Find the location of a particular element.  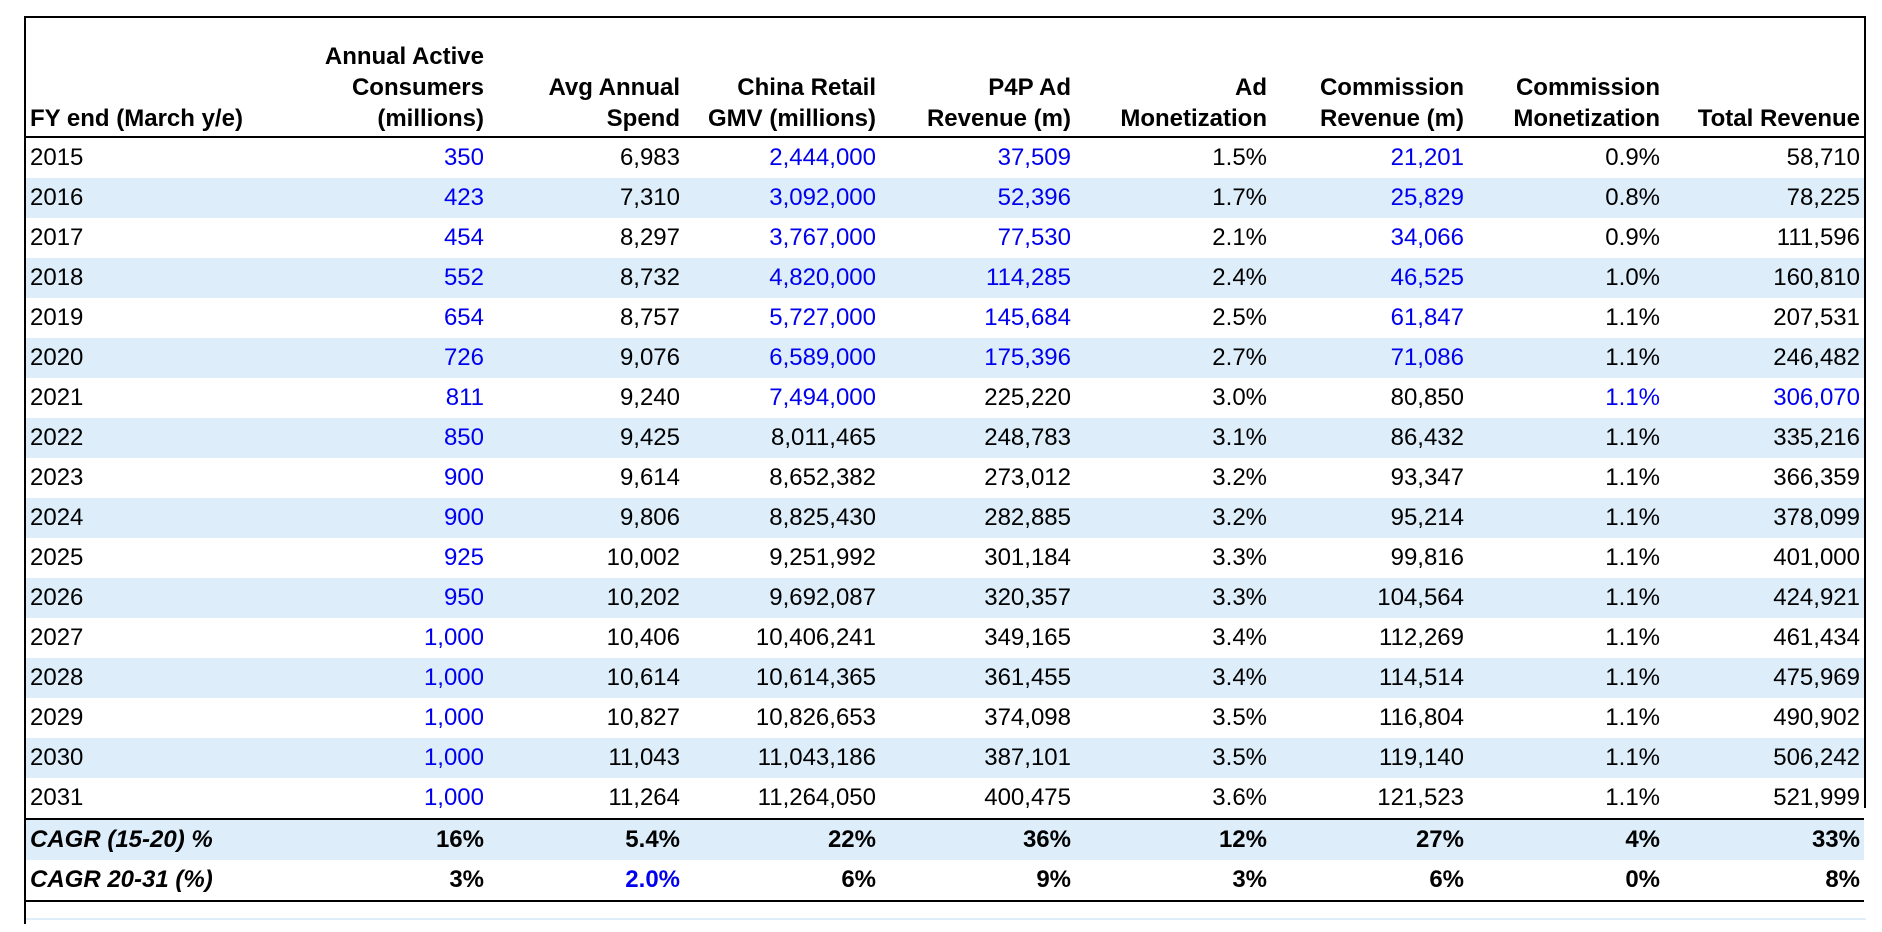

cell-commission-revenue: 119,140 is located at coordinates (1369, 758).